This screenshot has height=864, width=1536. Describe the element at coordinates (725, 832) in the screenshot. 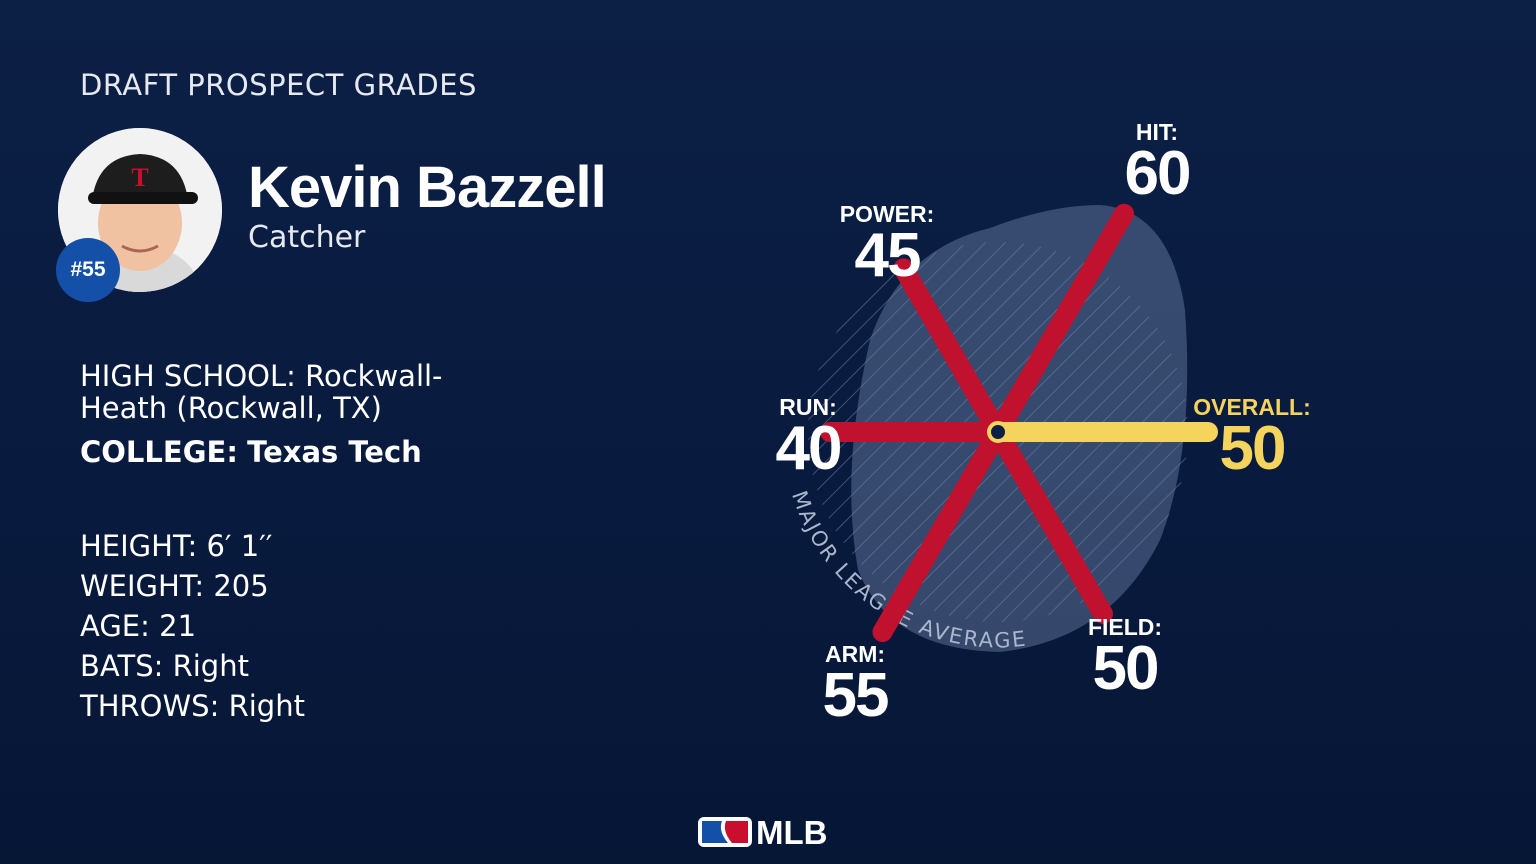

I see `logo-mark` at that location.